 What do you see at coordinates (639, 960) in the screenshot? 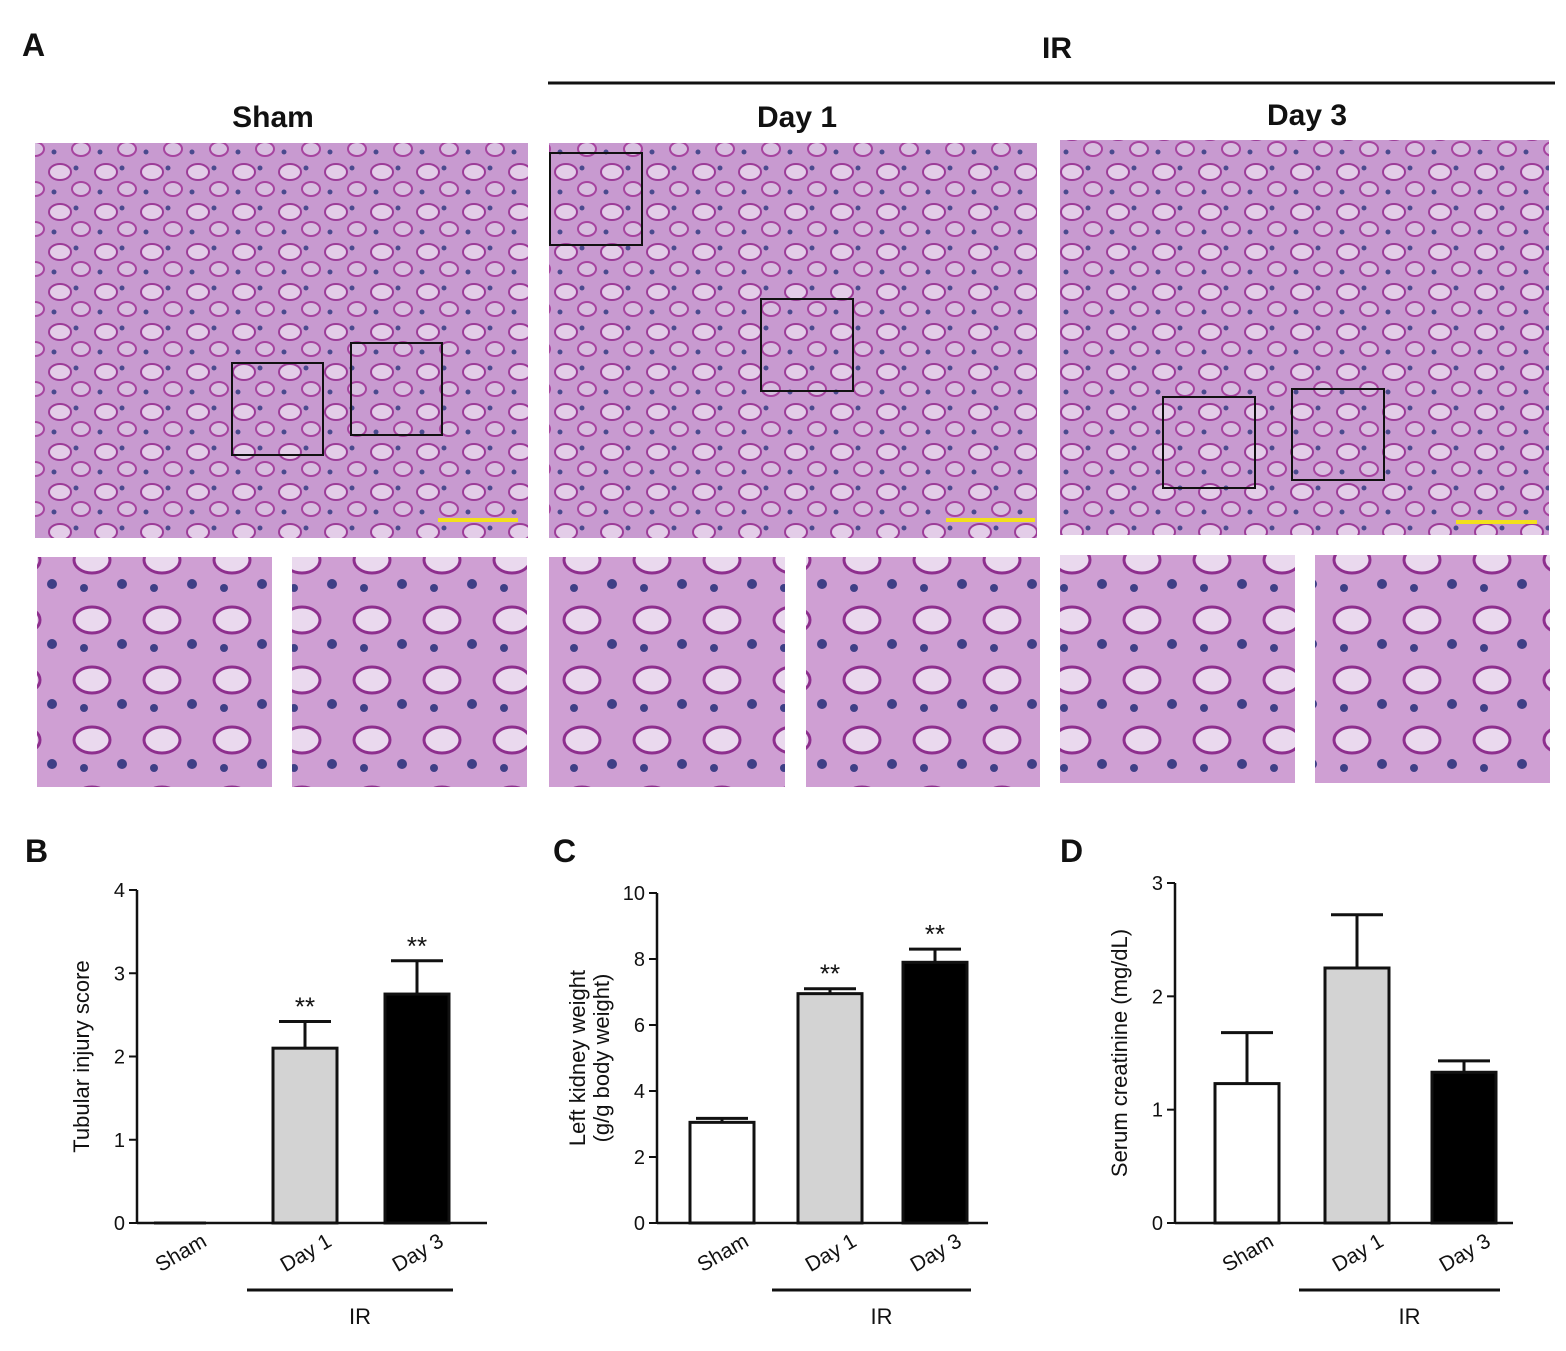
I see `y-tick-label: 8` at bounding box center [639, 960].